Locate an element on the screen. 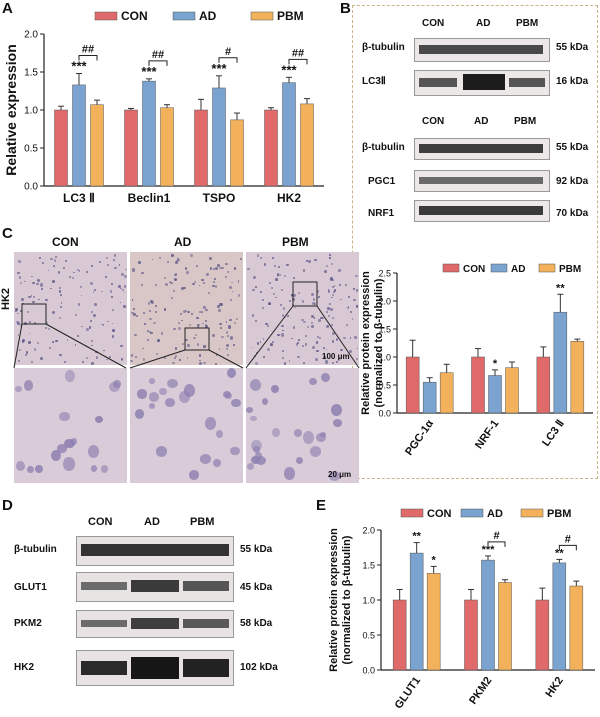  significance-stars: *** is located at coordinates (489, 550).